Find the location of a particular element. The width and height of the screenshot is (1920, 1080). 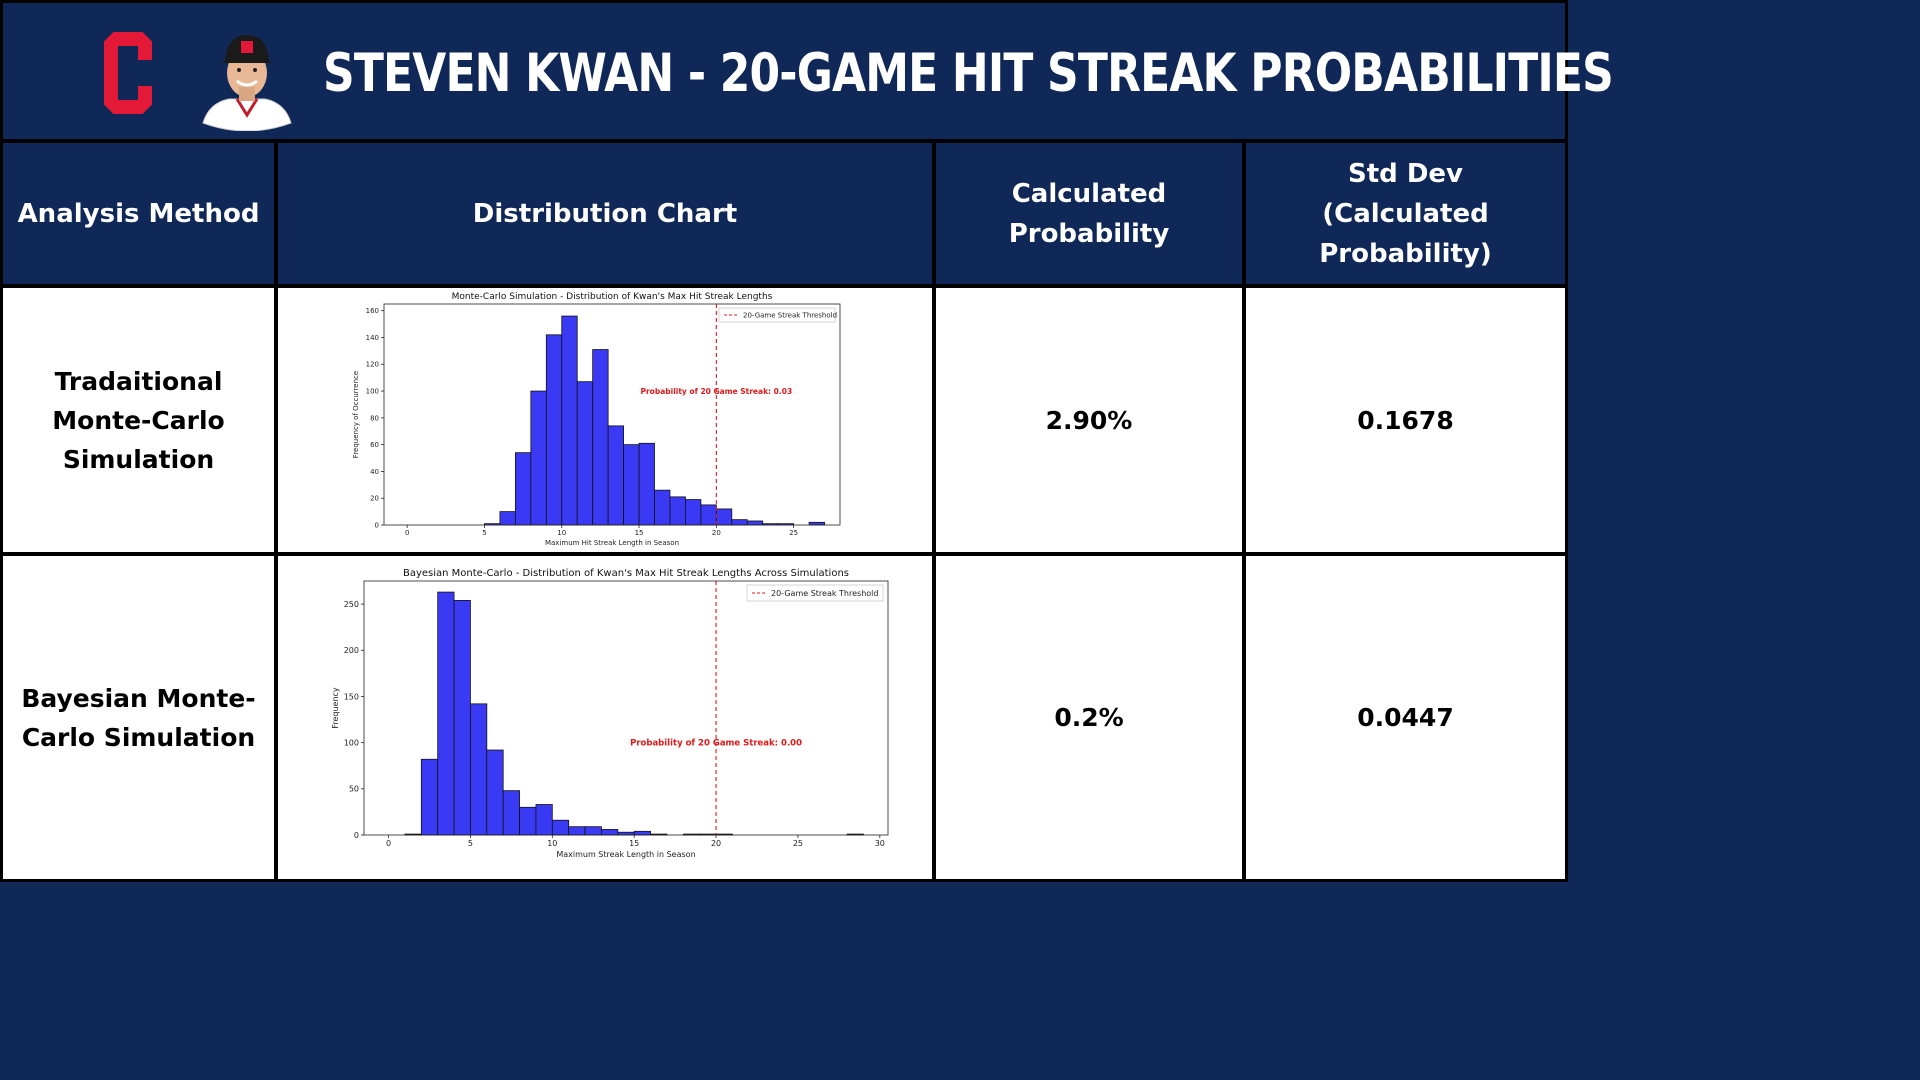

cleveland-c-logo-icon is located at coordinates (128, 73).